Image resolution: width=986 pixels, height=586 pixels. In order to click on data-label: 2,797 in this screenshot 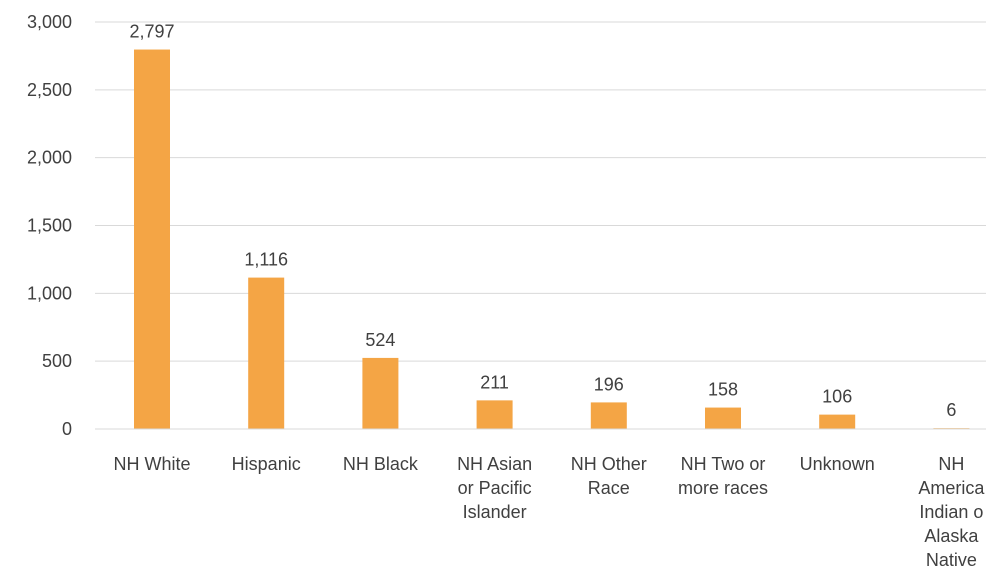, I will do `click(151, 32)`.